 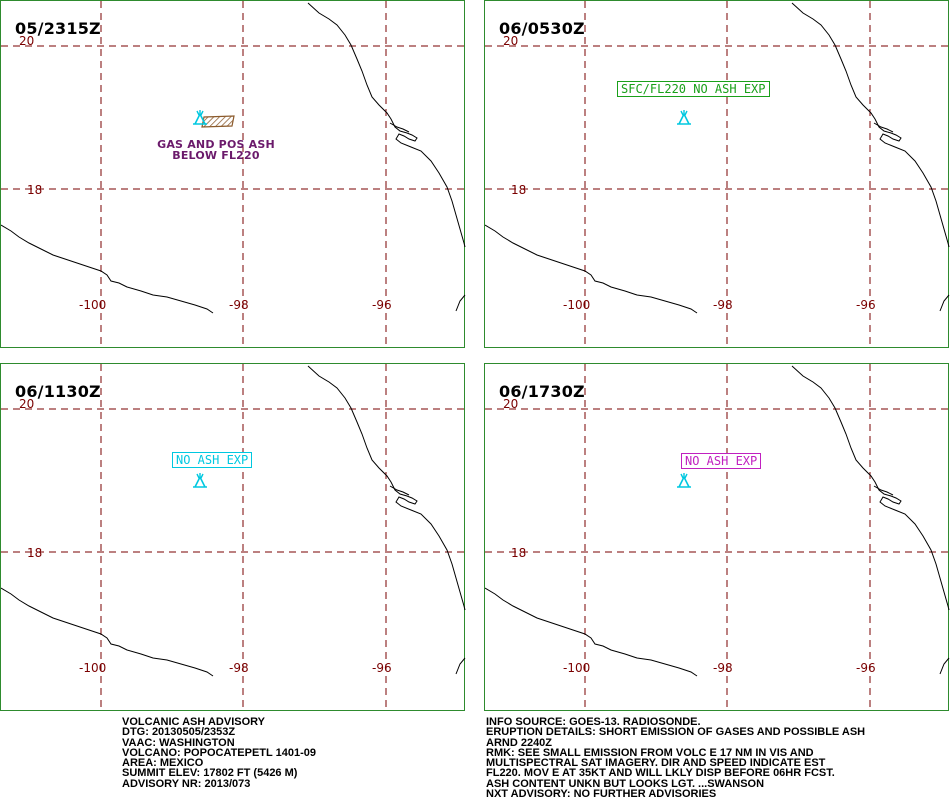 I want to click on forecast-time-label: 06/1730Z, so click(x=542, y=391).